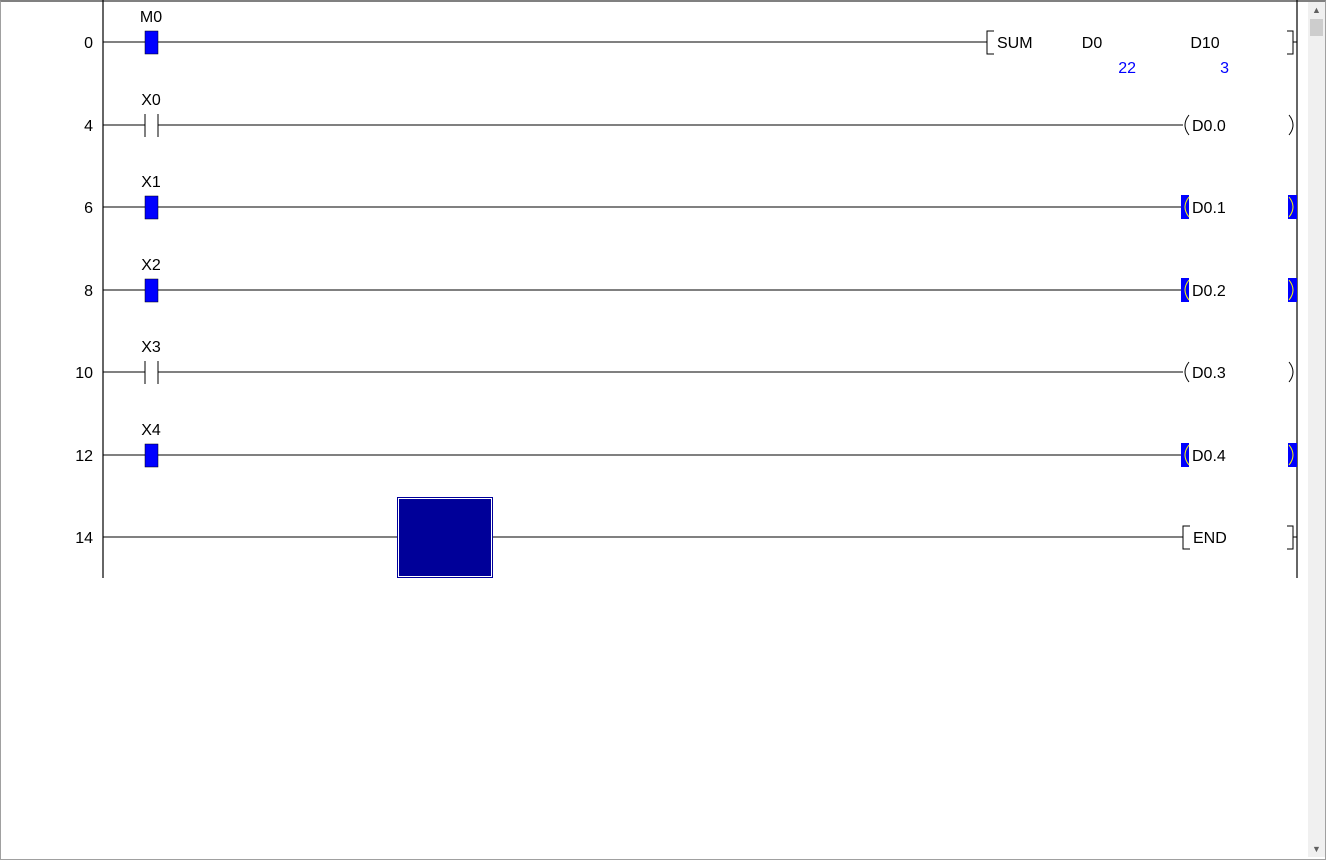  What do you see at coordinates (88, 43) in the screenshot?
I see `step-number: 0` at bounding box center [88, 43].